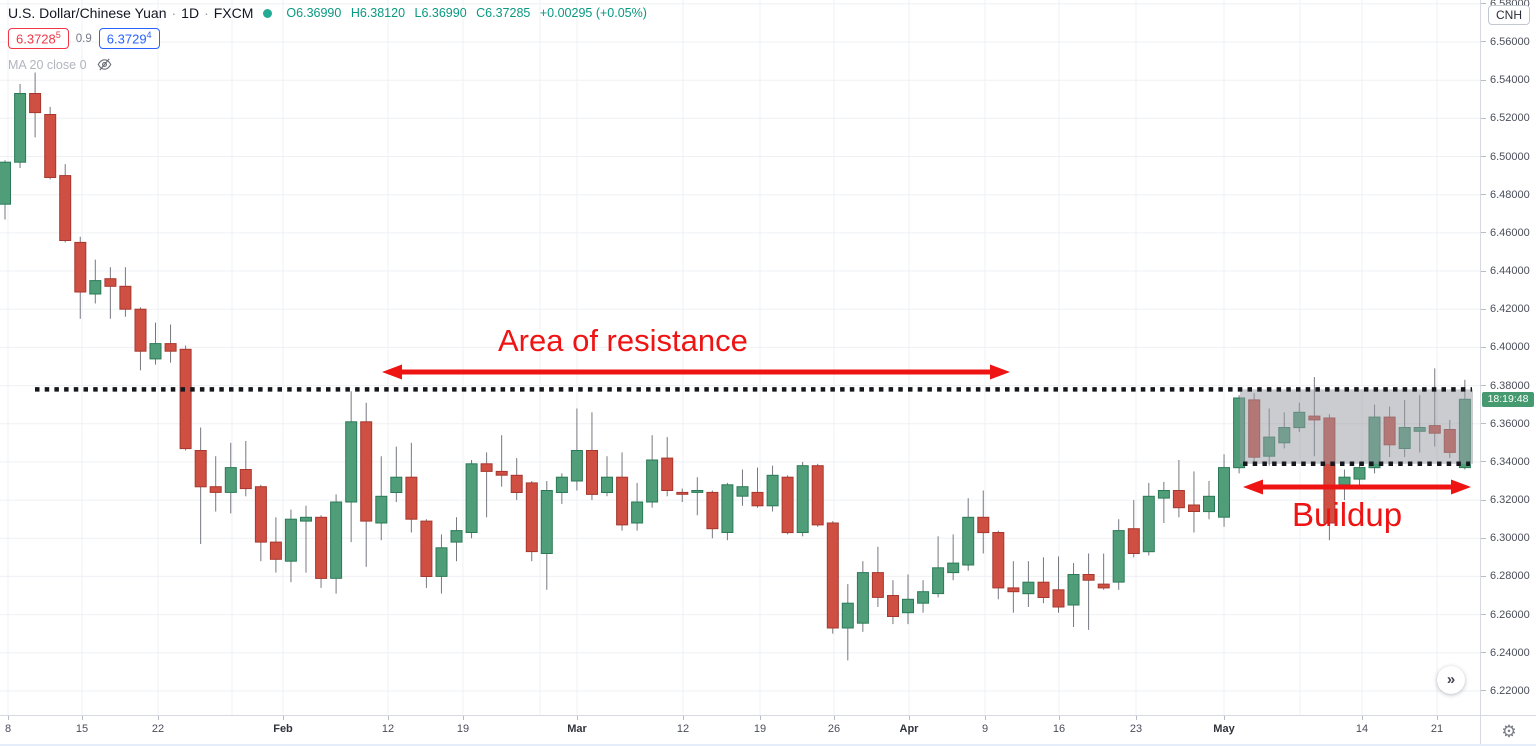  I want to click on symbol-title: U.S. Dollar/Chinese Yuan, so click(87, 13).